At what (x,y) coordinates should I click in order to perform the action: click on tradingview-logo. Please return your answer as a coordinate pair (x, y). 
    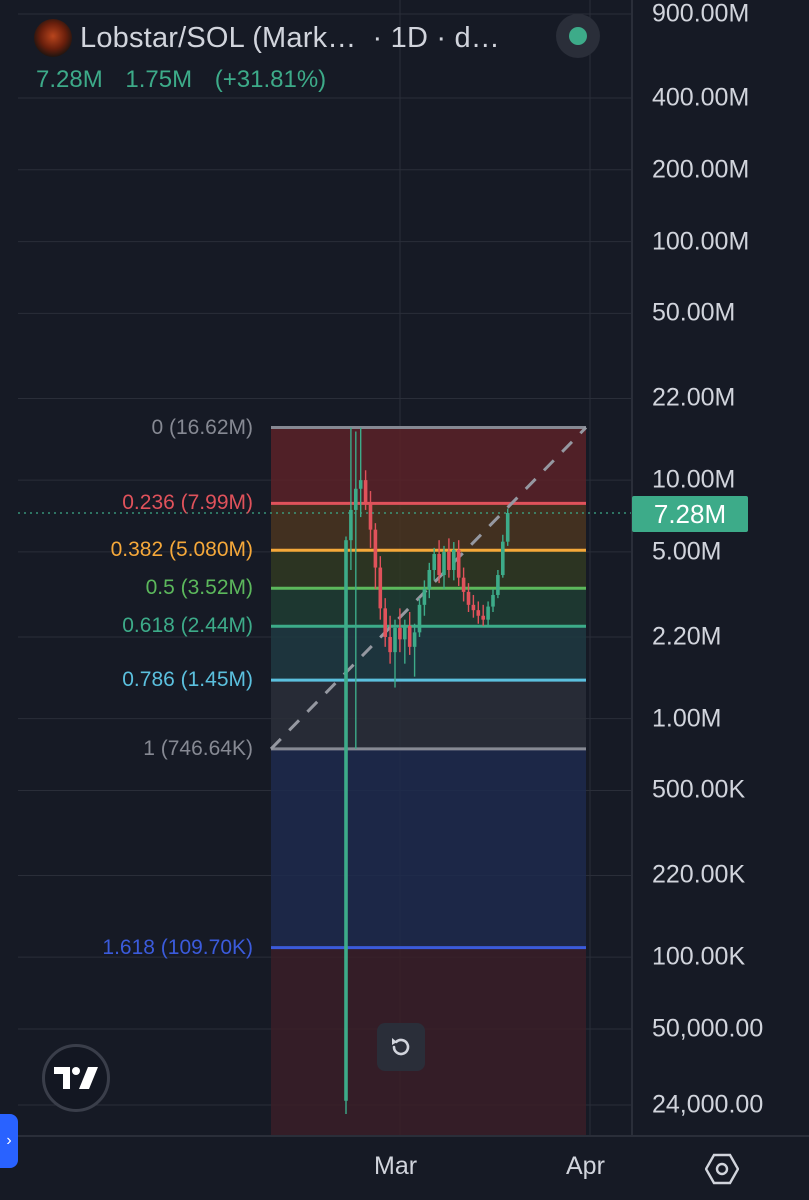
    Looking at the image, I should click on (76, 1078).